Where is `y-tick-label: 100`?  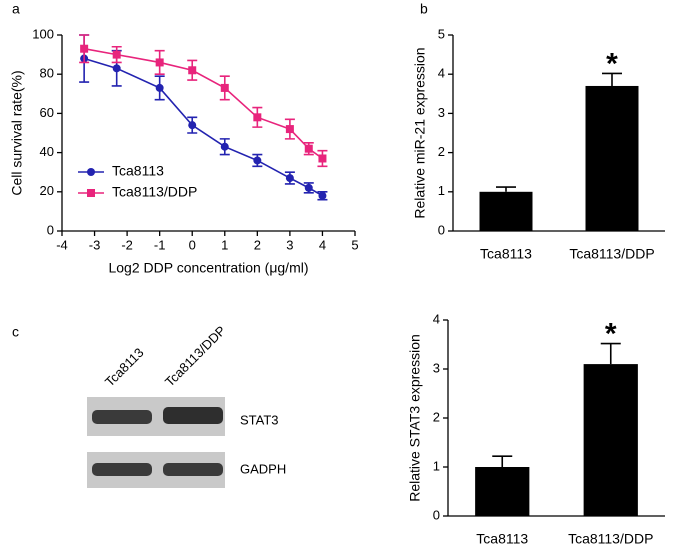 y-tick-label: 100 is located at coordinates (43, 33).